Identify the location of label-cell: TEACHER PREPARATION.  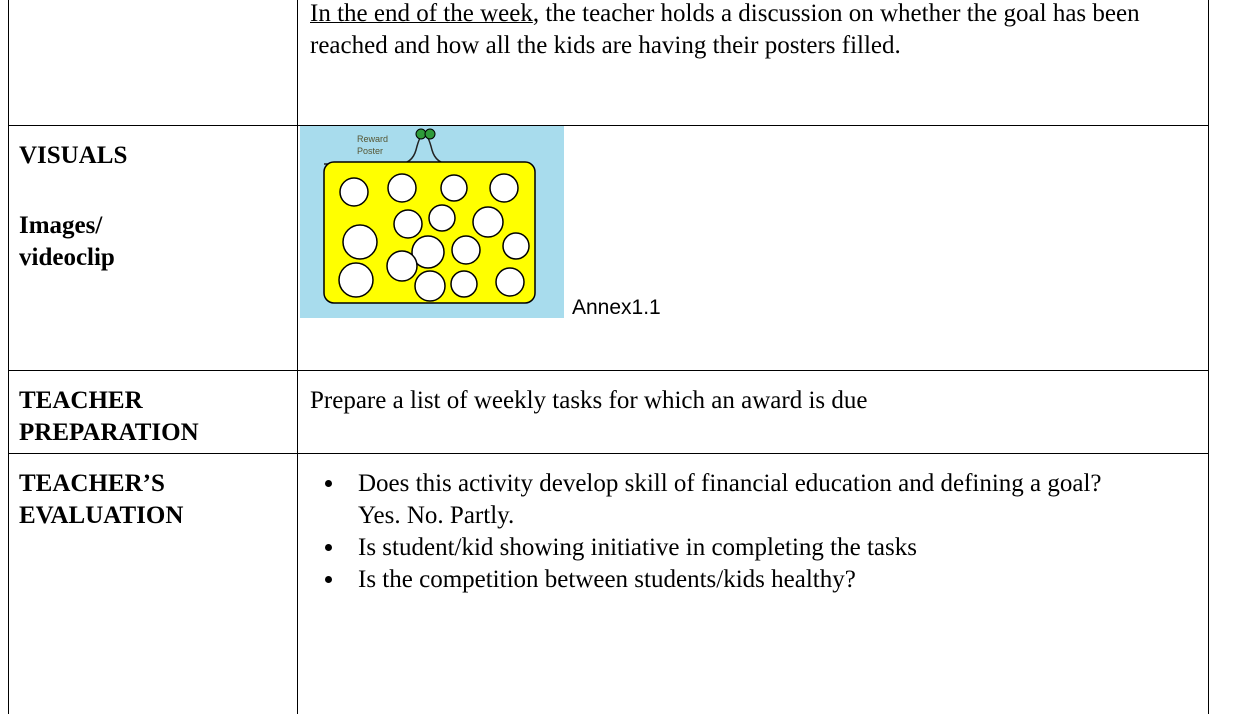
(153, 412).